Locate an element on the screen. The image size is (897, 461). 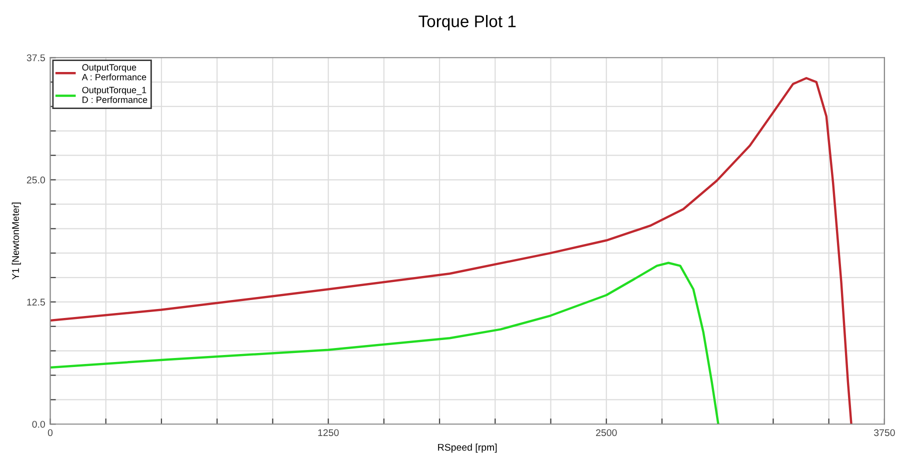
x-tick-label: 1250 is located at coordinates (328, 432).